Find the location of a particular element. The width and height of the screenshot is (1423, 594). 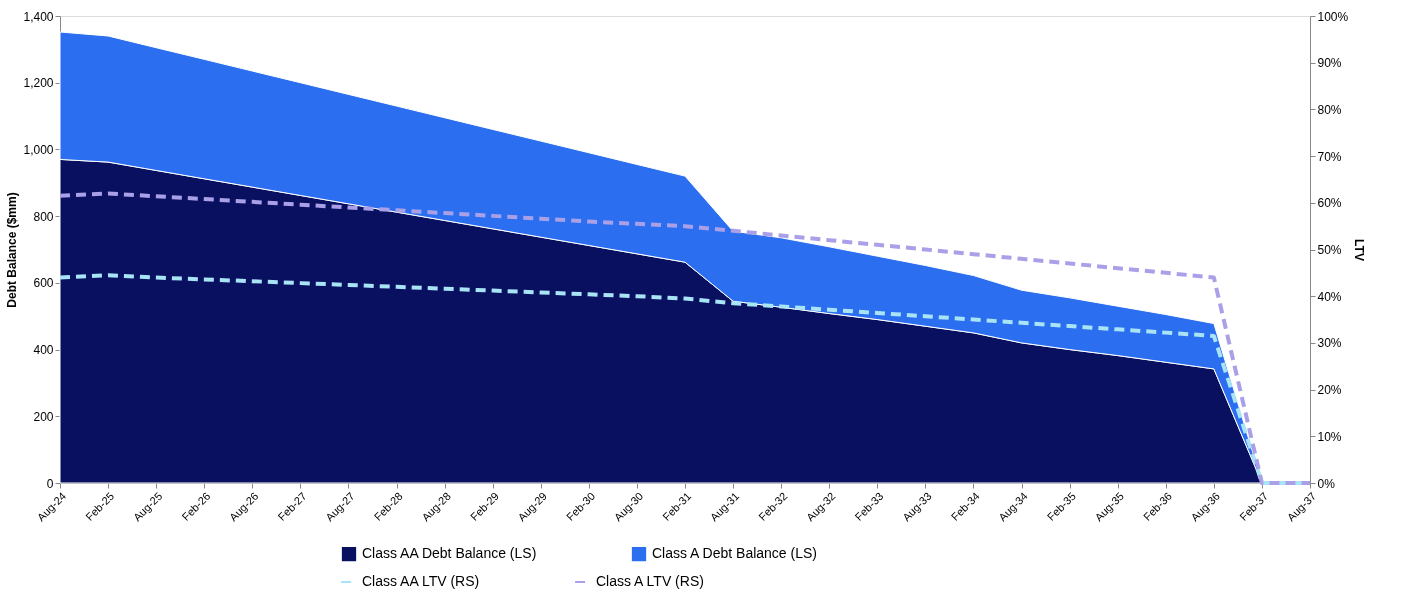

y2-tick-label: 0% is located at coordinates (1326, 483).